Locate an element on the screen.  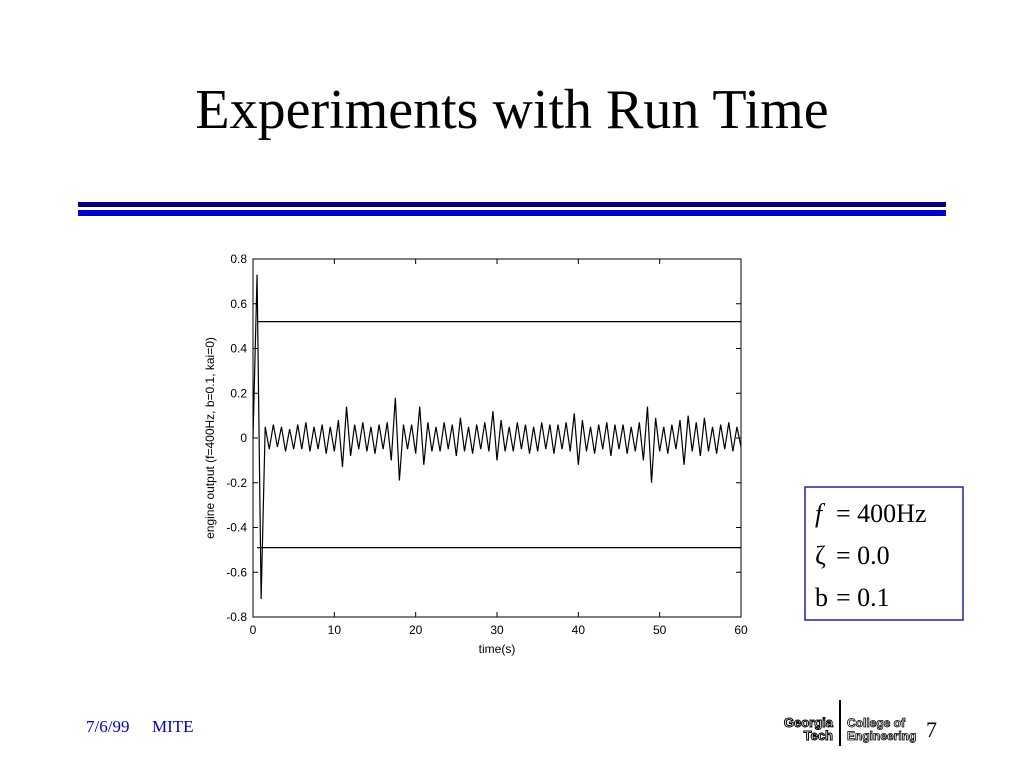
info-rest: = 0.1 is located at coordinates (863, 597).